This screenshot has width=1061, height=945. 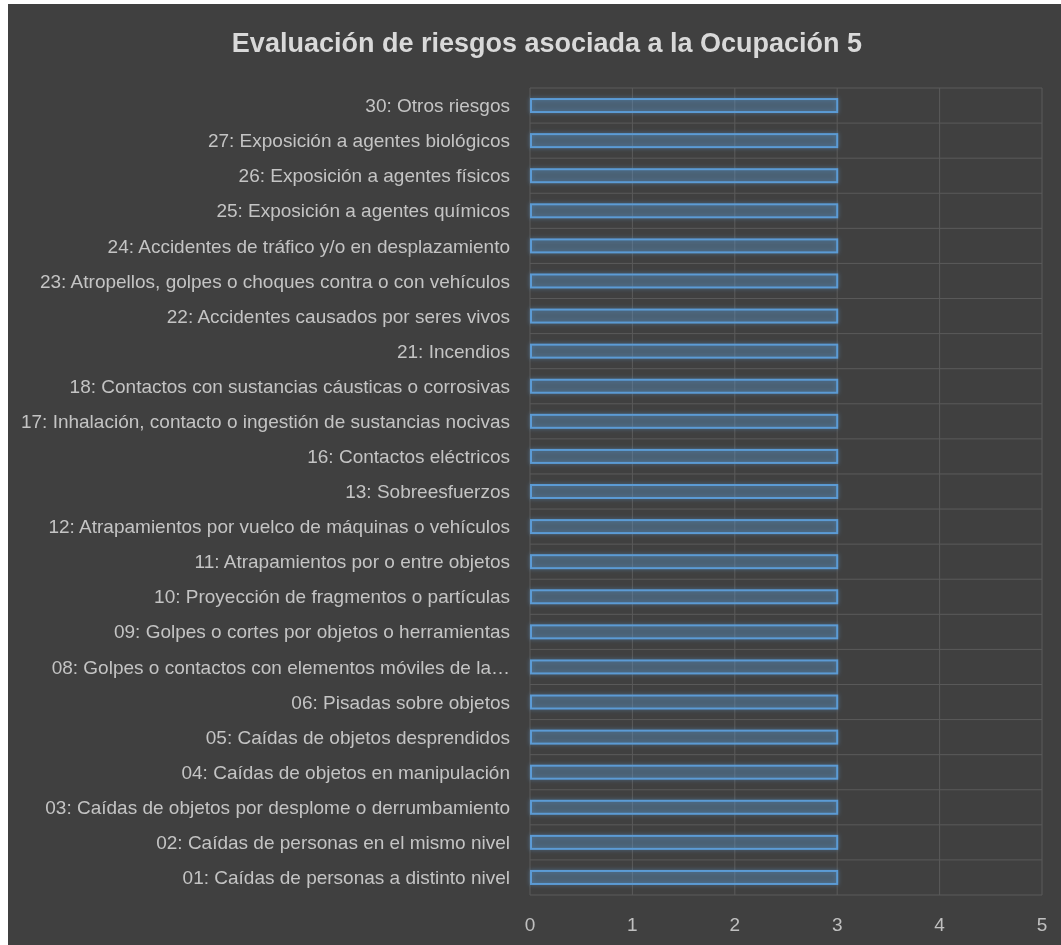 I want to click on y-tick-label: 18: Contactos con sustancias cáusticas o corrosivas, so click(x=289, y=386).